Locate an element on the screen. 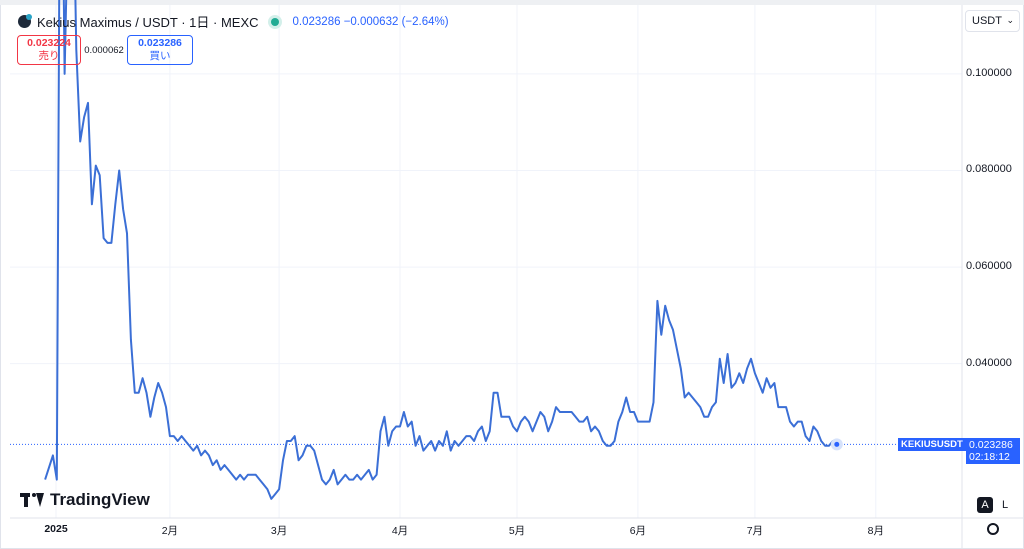 The height and width of the screenshot is (549, 1024). currency-selector: USDT ⌄ is located at coordinates (992, 21).